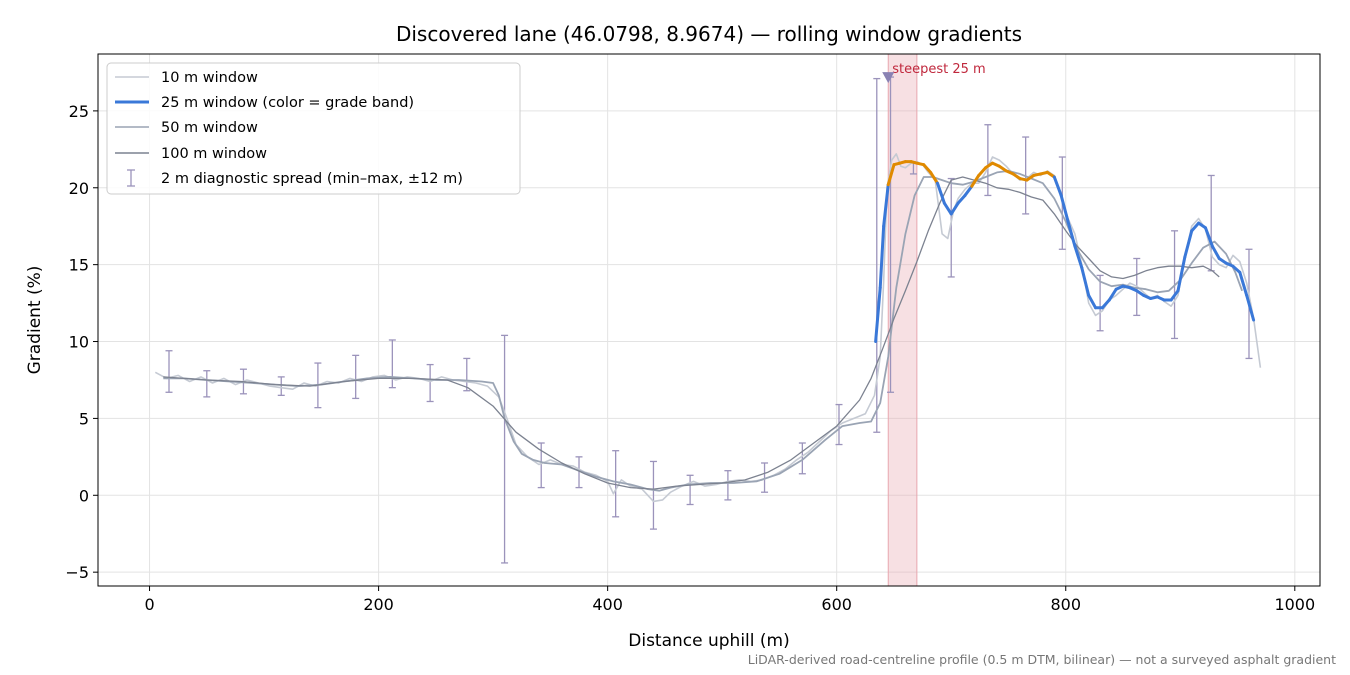  Describe the element at coordinates (836, 604) in the screenshot. I see `x-tick-label-3: 600` at that location.